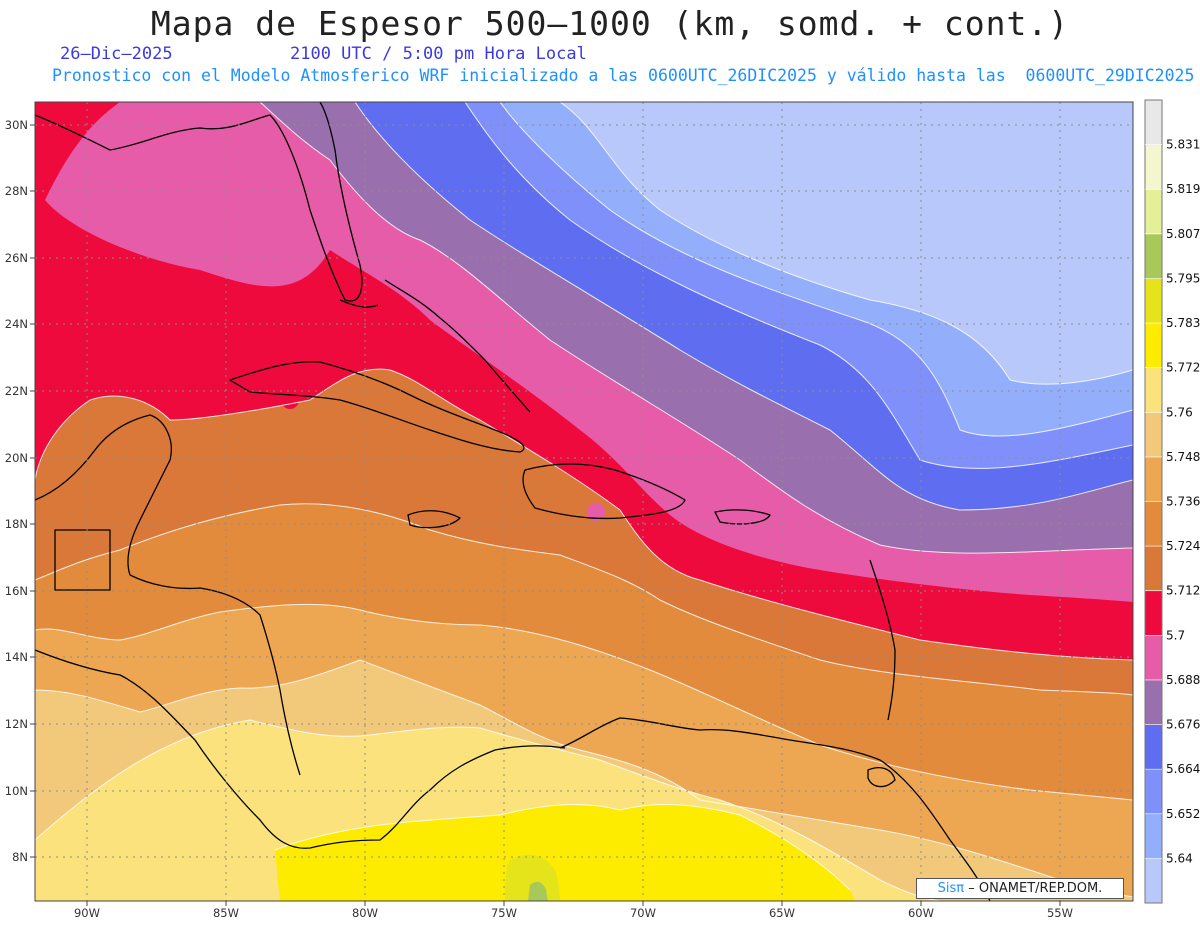  Describe the element at coordinates (16, 458) in the screenshot. I see `lat-label: 20N` at that location.